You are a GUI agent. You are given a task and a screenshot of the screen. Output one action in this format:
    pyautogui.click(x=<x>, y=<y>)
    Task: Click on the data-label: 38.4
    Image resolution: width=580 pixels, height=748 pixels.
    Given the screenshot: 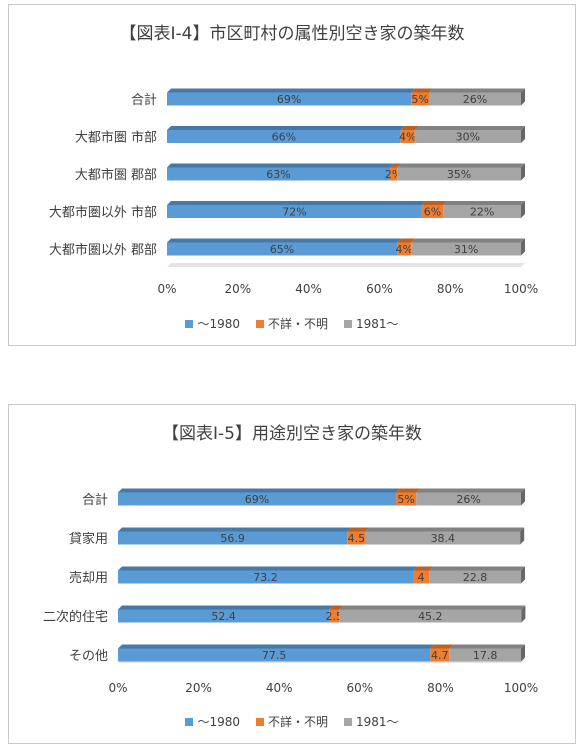 What is the action you would take?
    pyautogui.click(x=443, y=538)
    